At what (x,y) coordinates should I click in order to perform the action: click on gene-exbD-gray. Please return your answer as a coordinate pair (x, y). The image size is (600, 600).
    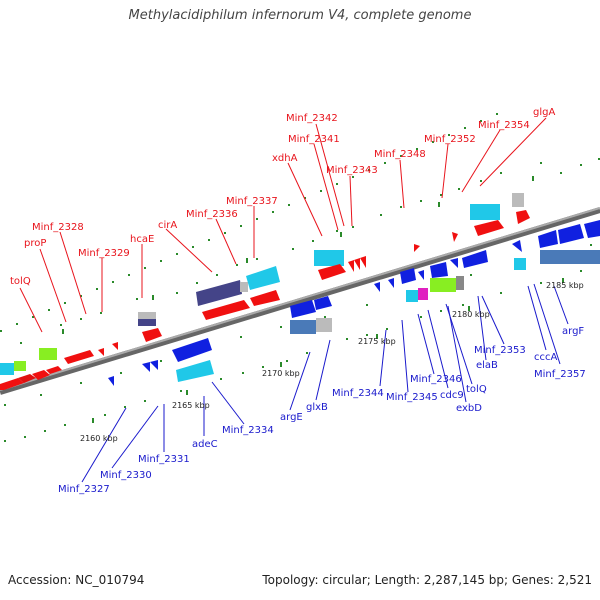
    Looking at the image, I should click on (460, 283).